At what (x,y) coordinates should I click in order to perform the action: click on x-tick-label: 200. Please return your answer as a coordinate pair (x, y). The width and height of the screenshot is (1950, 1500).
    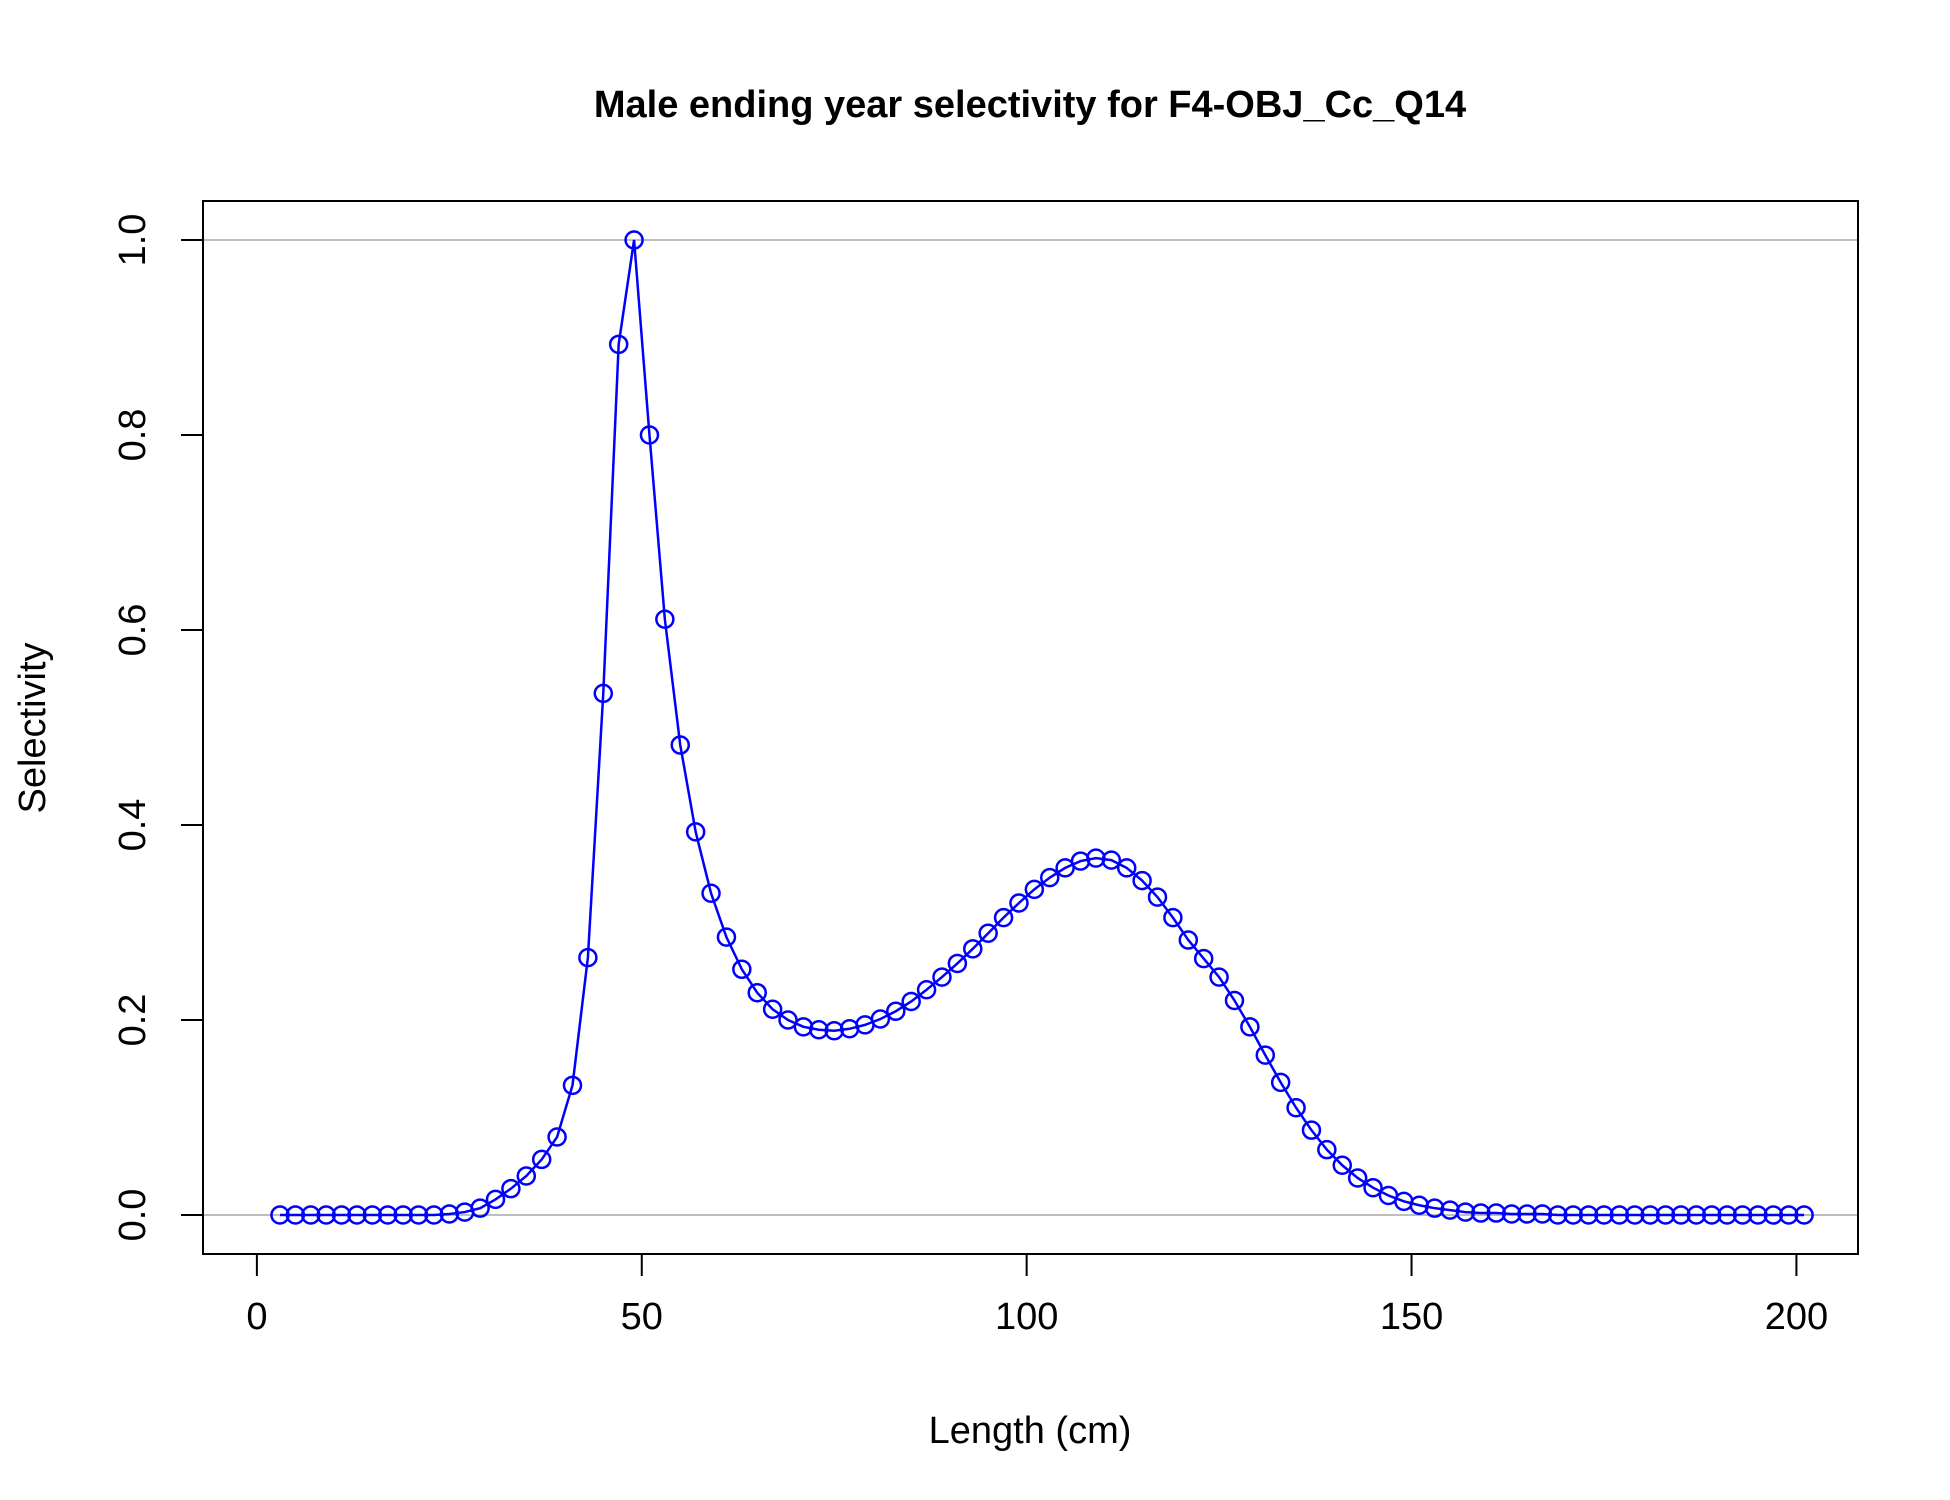
    Looking at the image, I should click on (1796, 1317).